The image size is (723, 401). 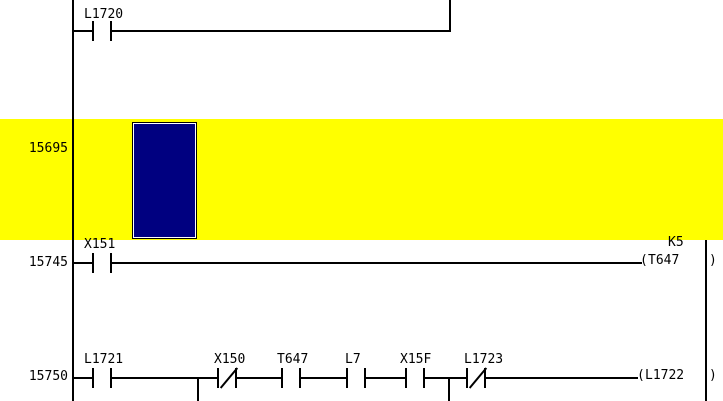 I want to click on contact-label-x151: X151, so click(x=100, y=244).